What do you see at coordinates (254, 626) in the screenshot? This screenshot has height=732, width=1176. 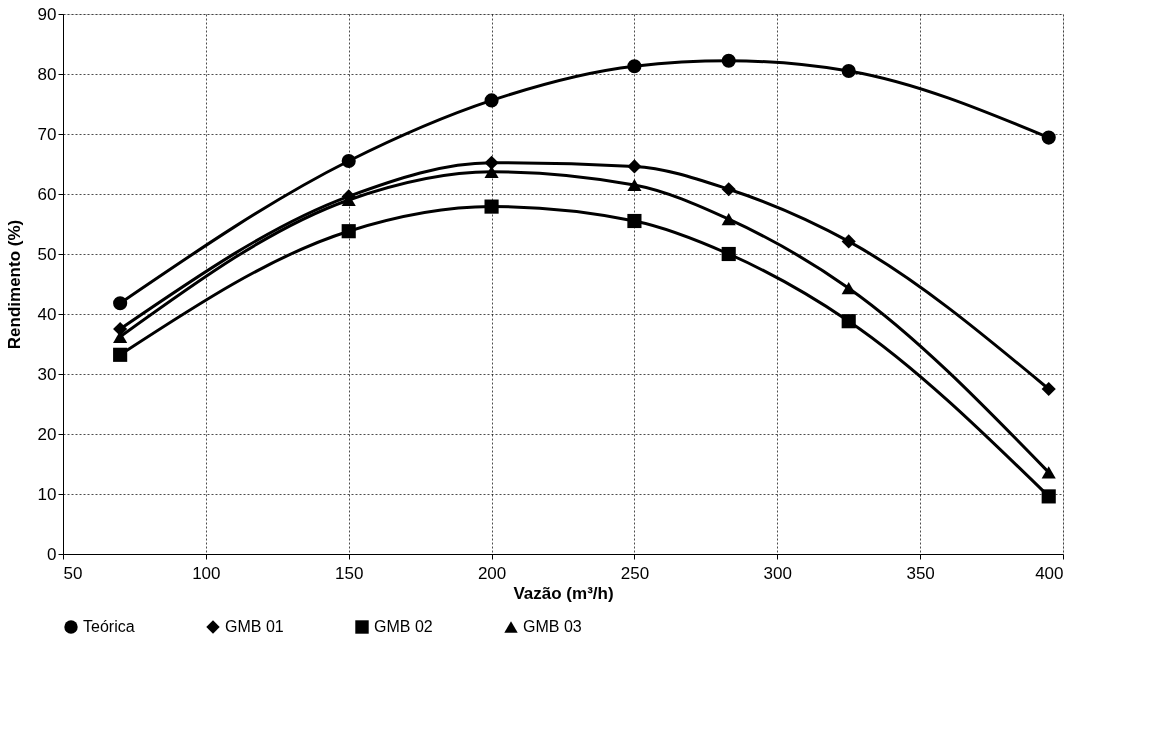 I see `legend-label: GMB 01` at bounding box center [254, 626].